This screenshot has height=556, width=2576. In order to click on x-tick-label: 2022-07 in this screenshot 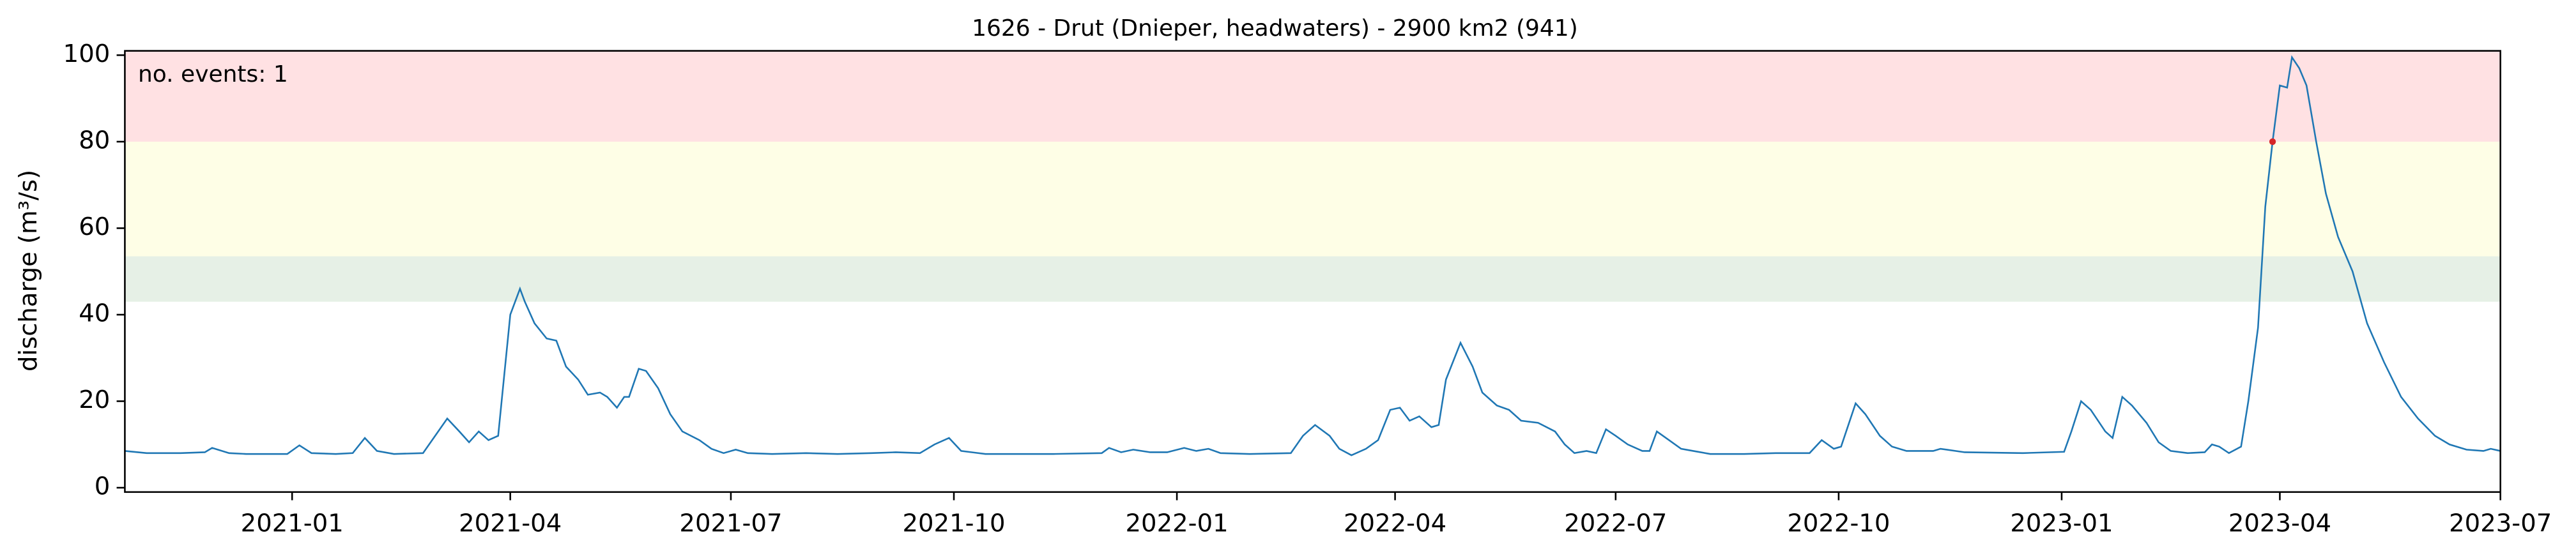, I will do `click(1615, 524)`.